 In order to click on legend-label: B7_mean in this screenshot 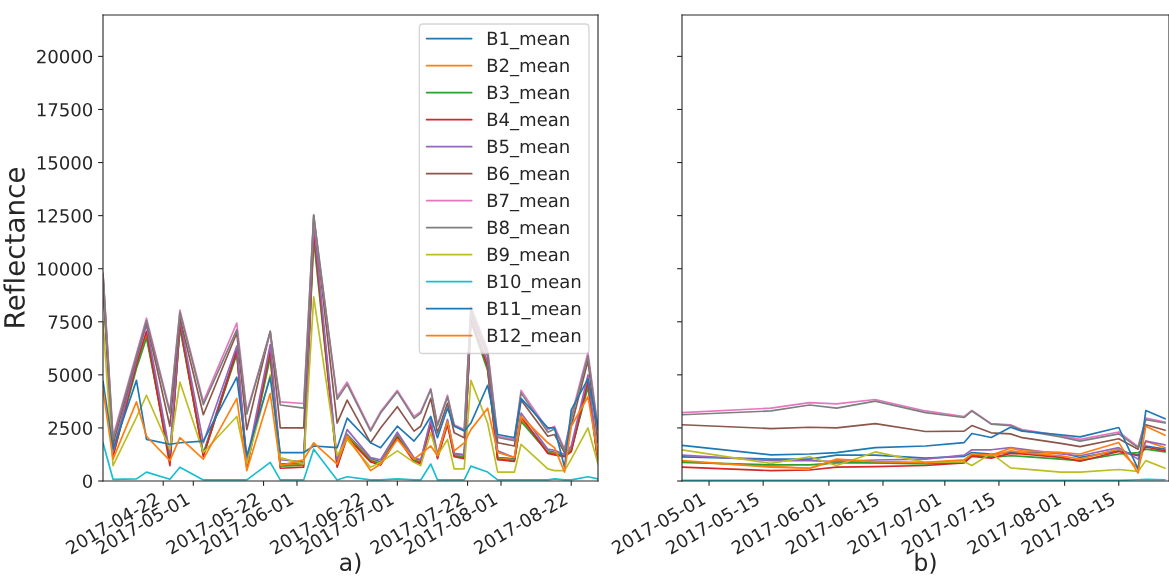, I will do `click(528, 202)`.